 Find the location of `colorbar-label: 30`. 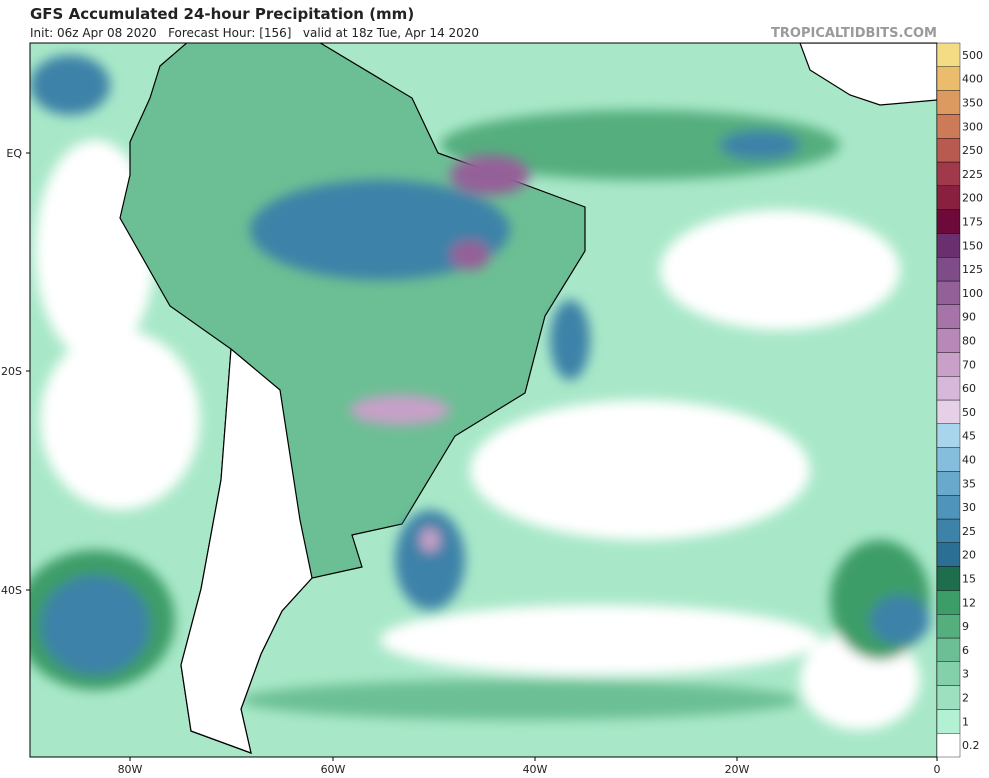

colorbar-label: 30 is located at coordinates (969, 507).